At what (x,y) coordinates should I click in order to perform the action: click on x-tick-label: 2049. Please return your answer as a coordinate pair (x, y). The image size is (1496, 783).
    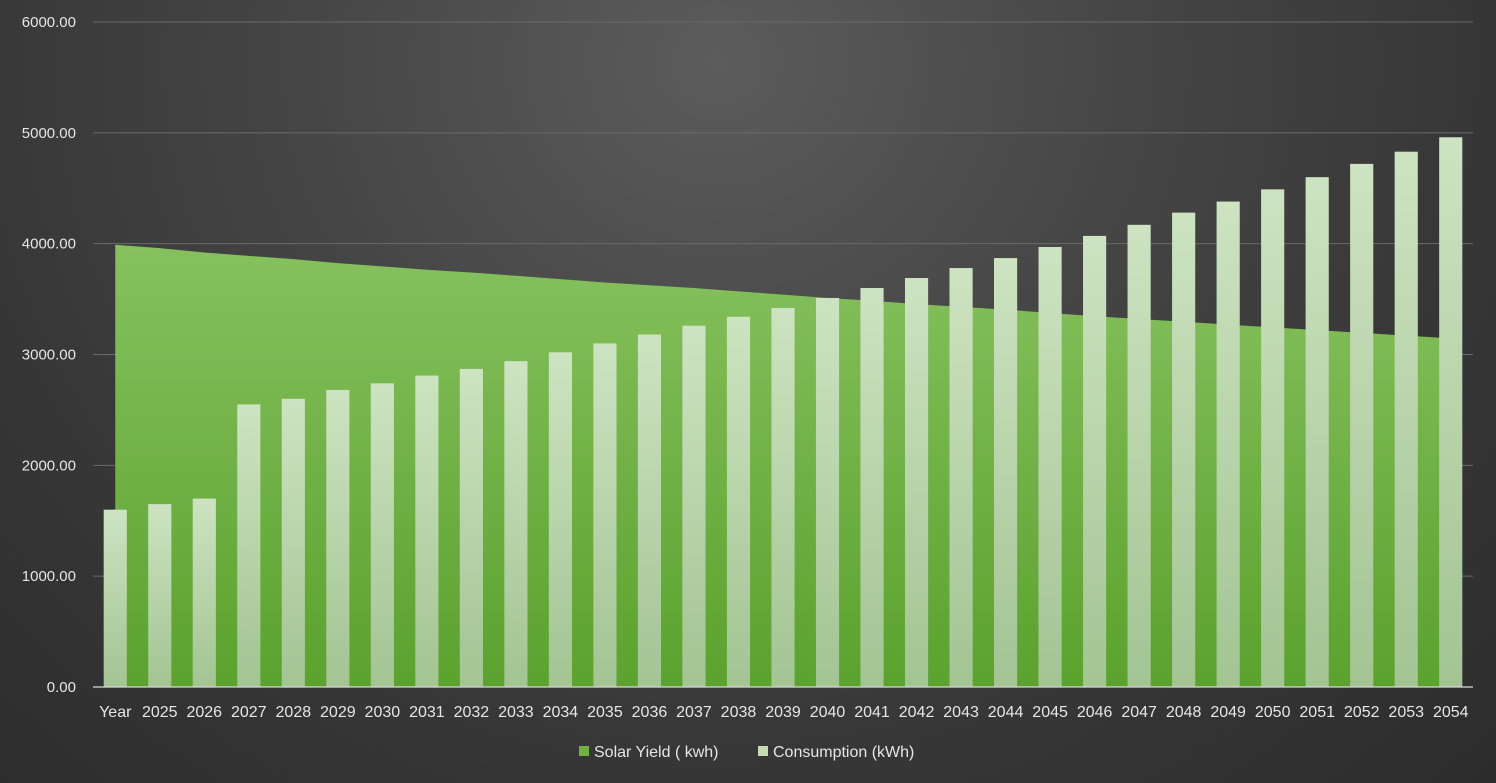
    Looking at the image, I should click on (1228, 712).